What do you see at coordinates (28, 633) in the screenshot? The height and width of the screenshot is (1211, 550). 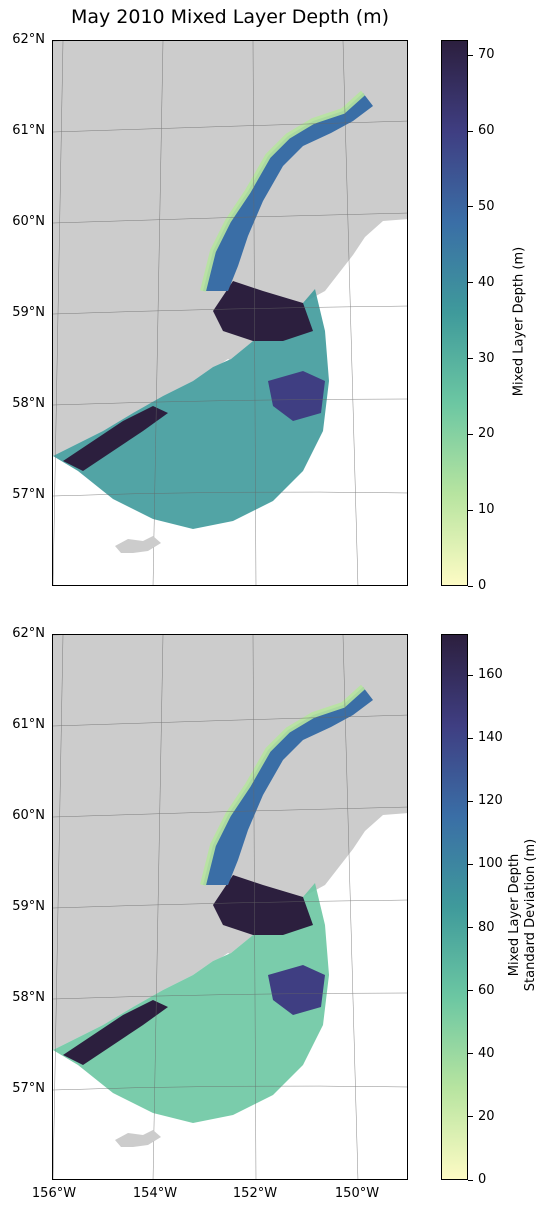 I see `lat-label-62-b: 62°N` at bounding box center [28, 633].